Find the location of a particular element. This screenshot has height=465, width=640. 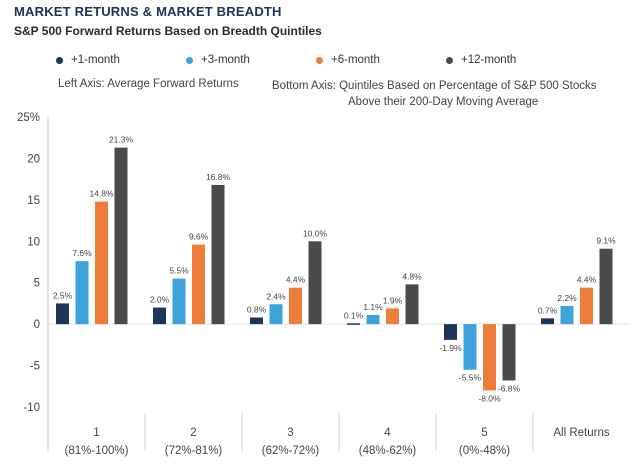

data-label: 2.4% is located at coordinates (276, 296).